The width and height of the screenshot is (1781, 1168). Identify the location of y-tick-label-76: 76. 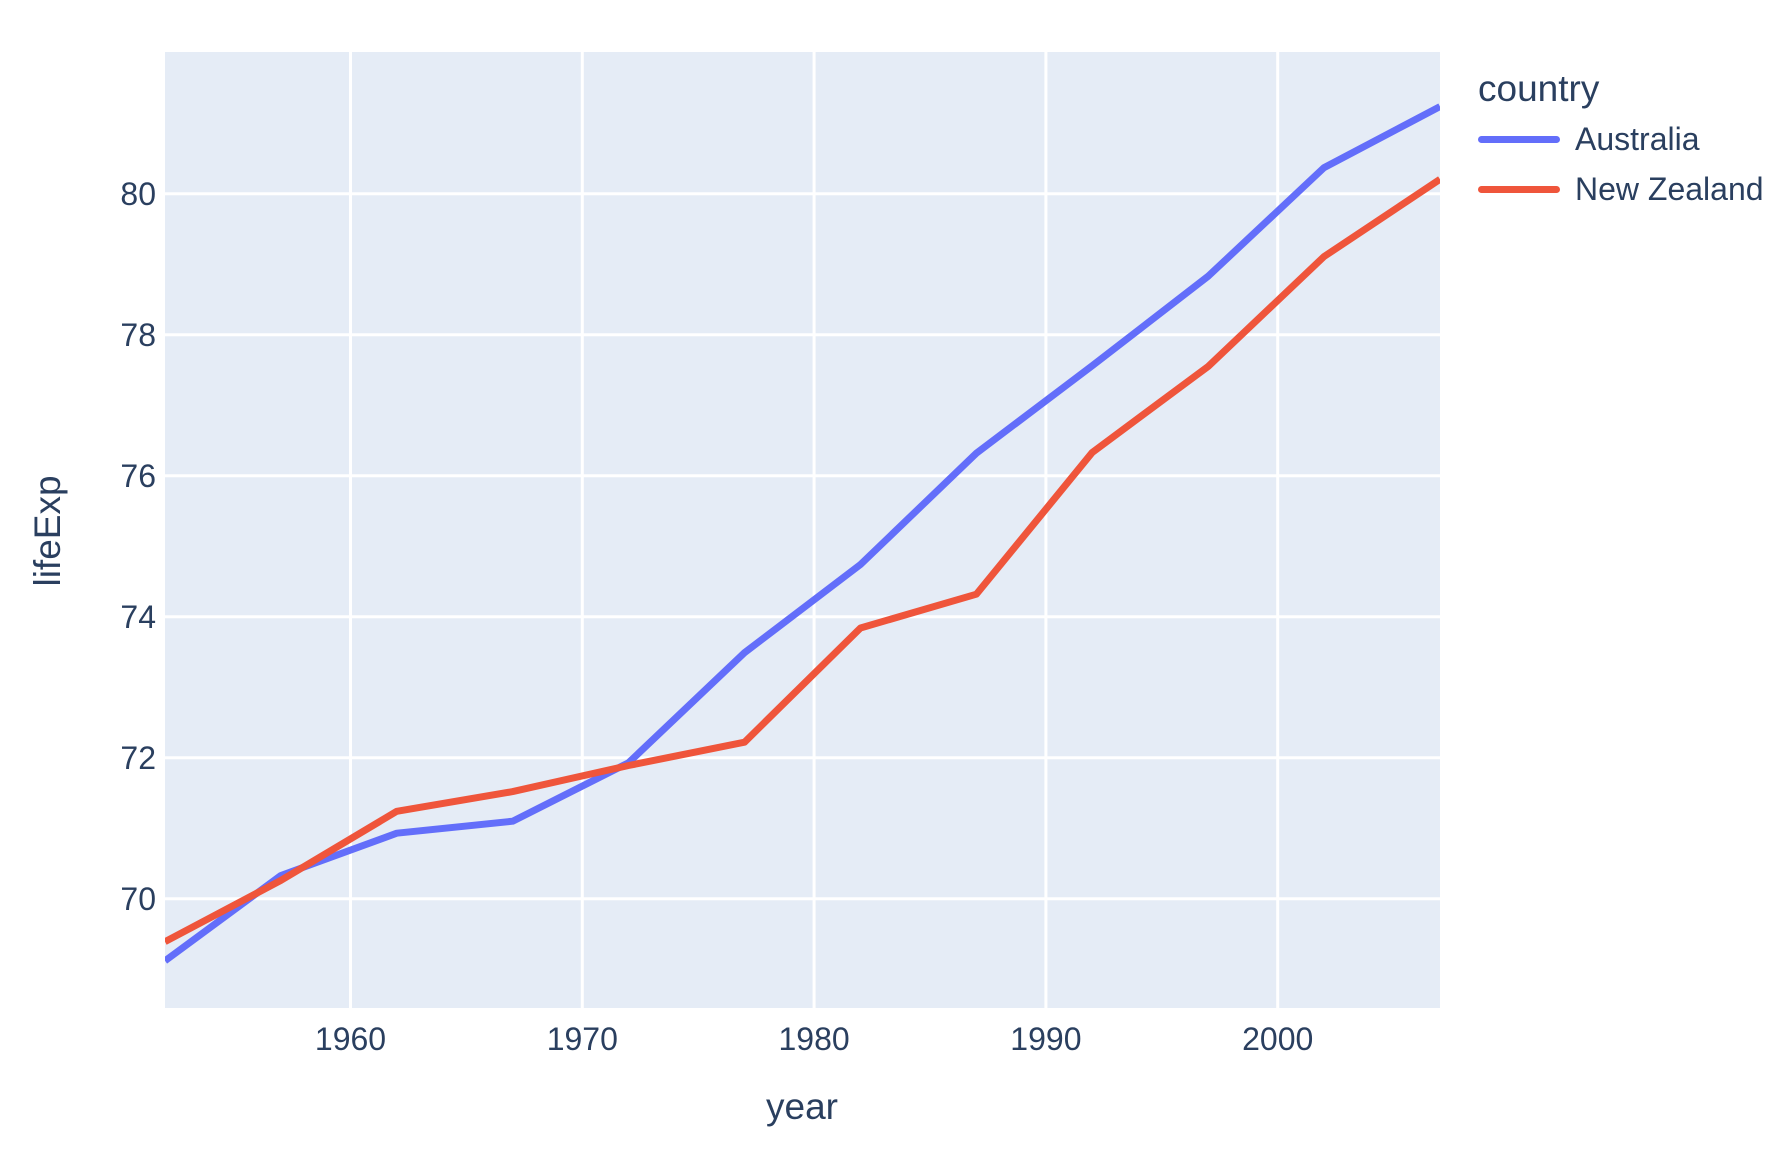
(138, 475).